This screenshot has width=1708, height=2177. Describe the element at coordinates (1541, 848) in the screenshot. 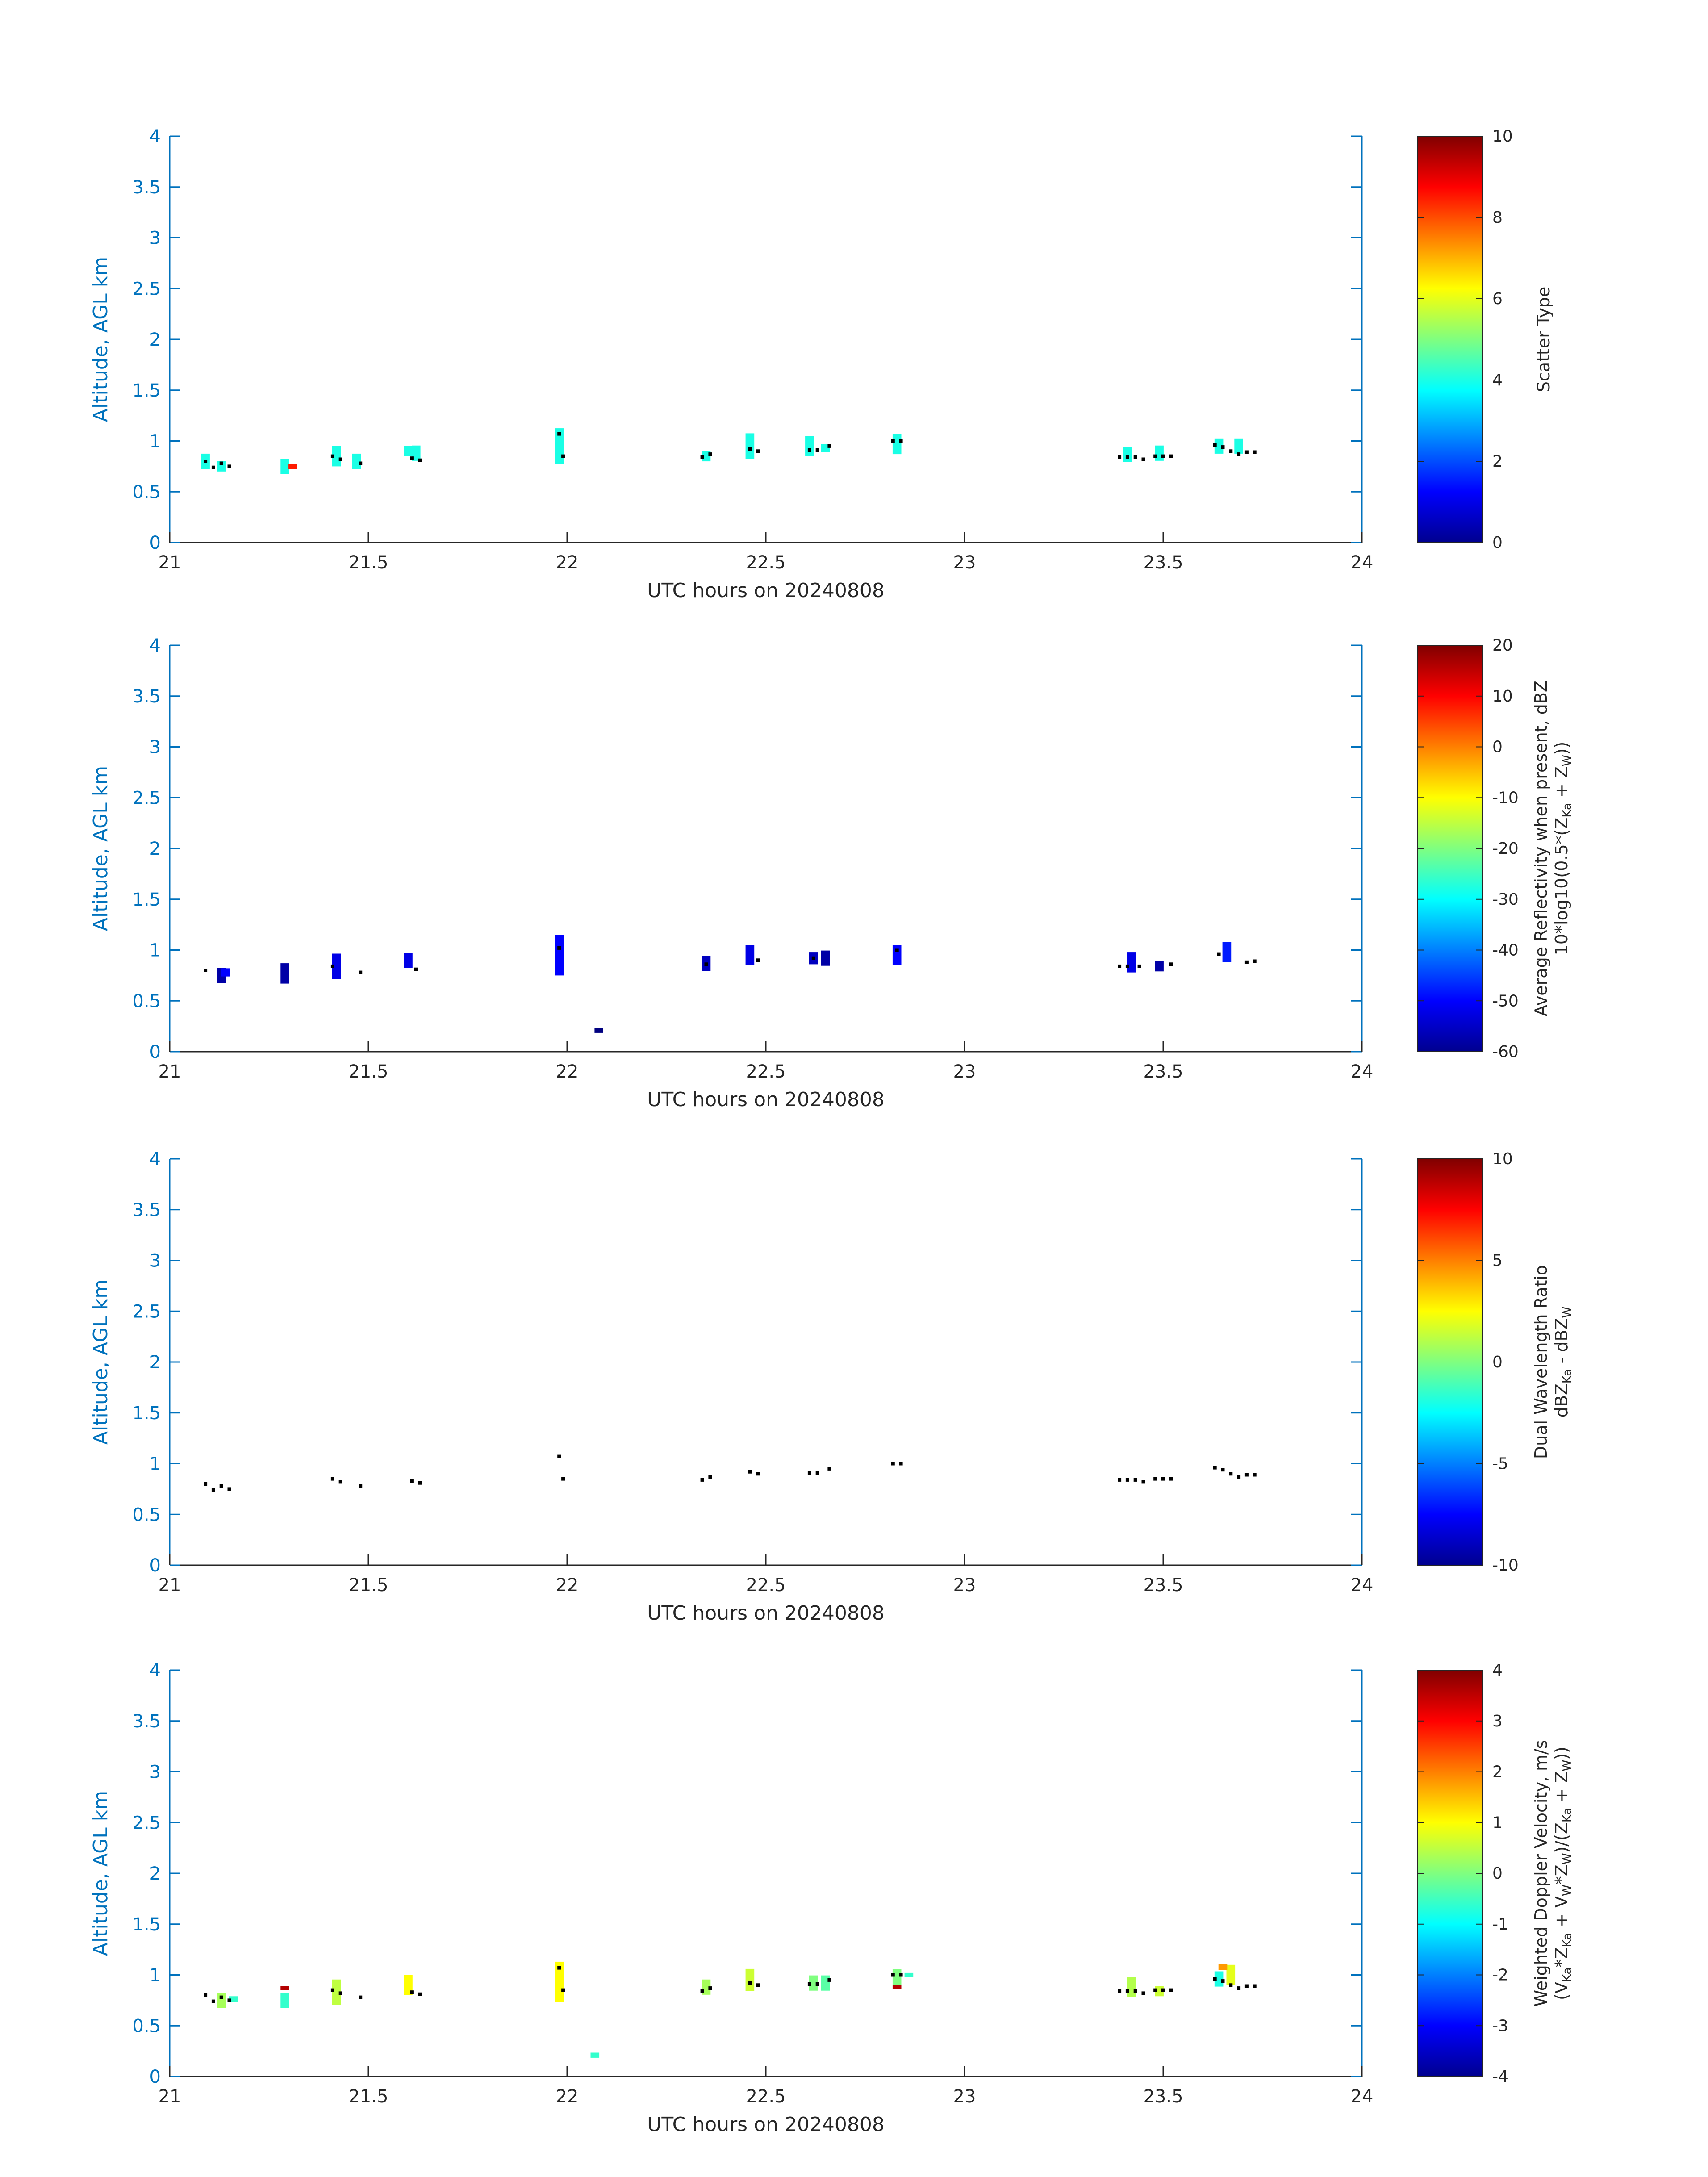

I see `colorbar-label-line: Average Reflectivity when present, dBZ` at that location.